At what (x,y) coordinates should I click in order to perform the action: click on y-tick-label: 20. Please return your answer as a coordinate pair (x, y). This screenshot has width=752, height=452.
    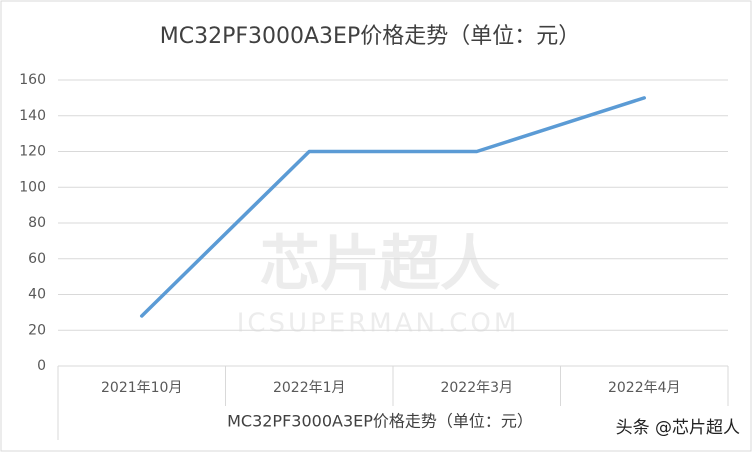
    Looking at the image, I should click on (37, 330).